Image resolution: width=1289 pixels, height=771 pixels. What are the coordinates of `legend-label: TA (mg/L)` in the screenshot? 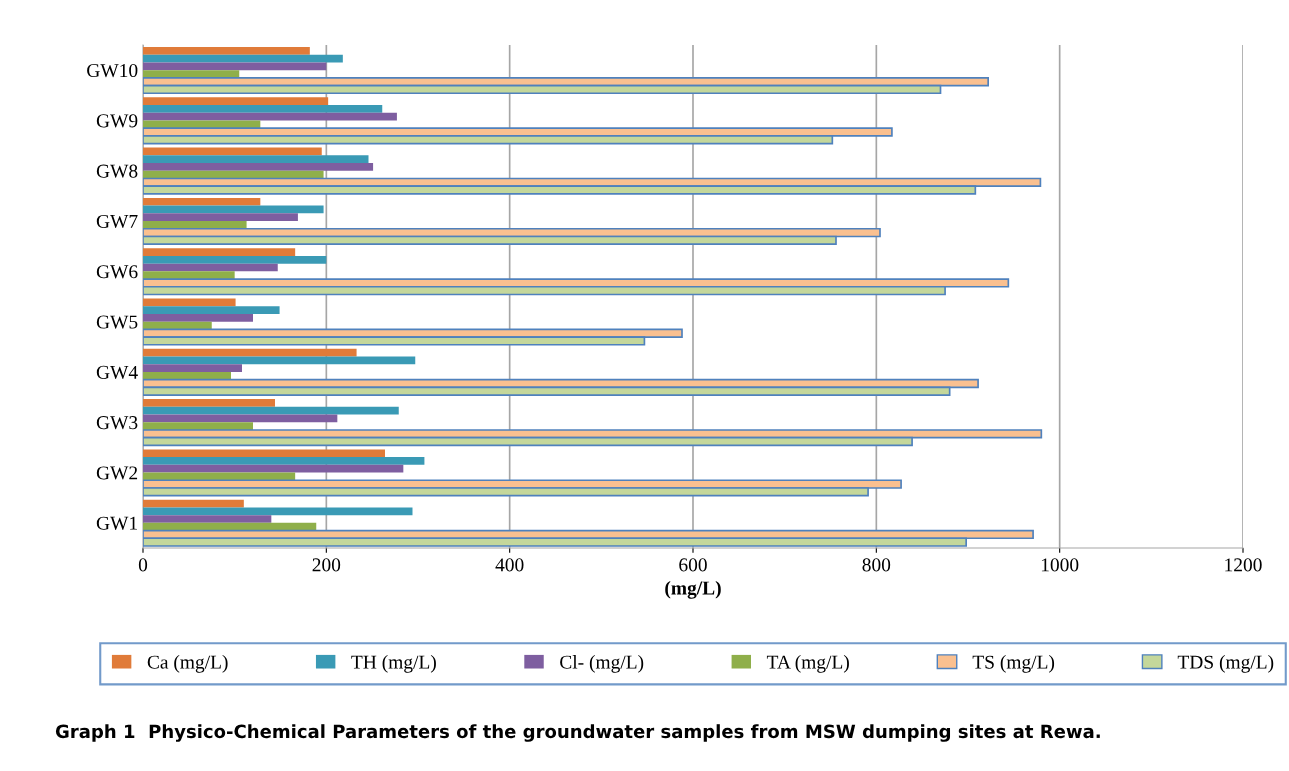 It's located at (807, 664).